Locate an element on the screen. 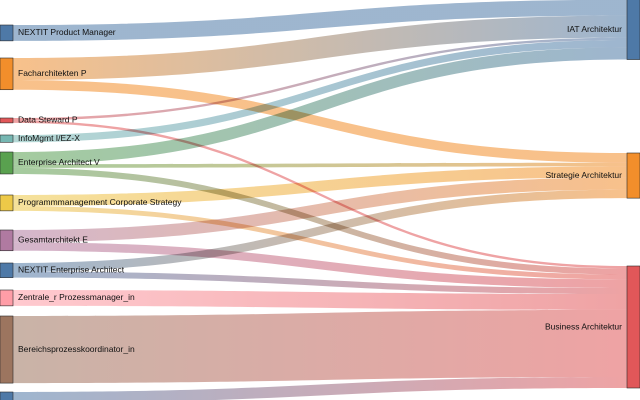 The image size is (640, 400). source-label-zentrale-r-prozessmanager-in: Zentrale_r Prozessmanager_in is located at coordinates (76, 297).